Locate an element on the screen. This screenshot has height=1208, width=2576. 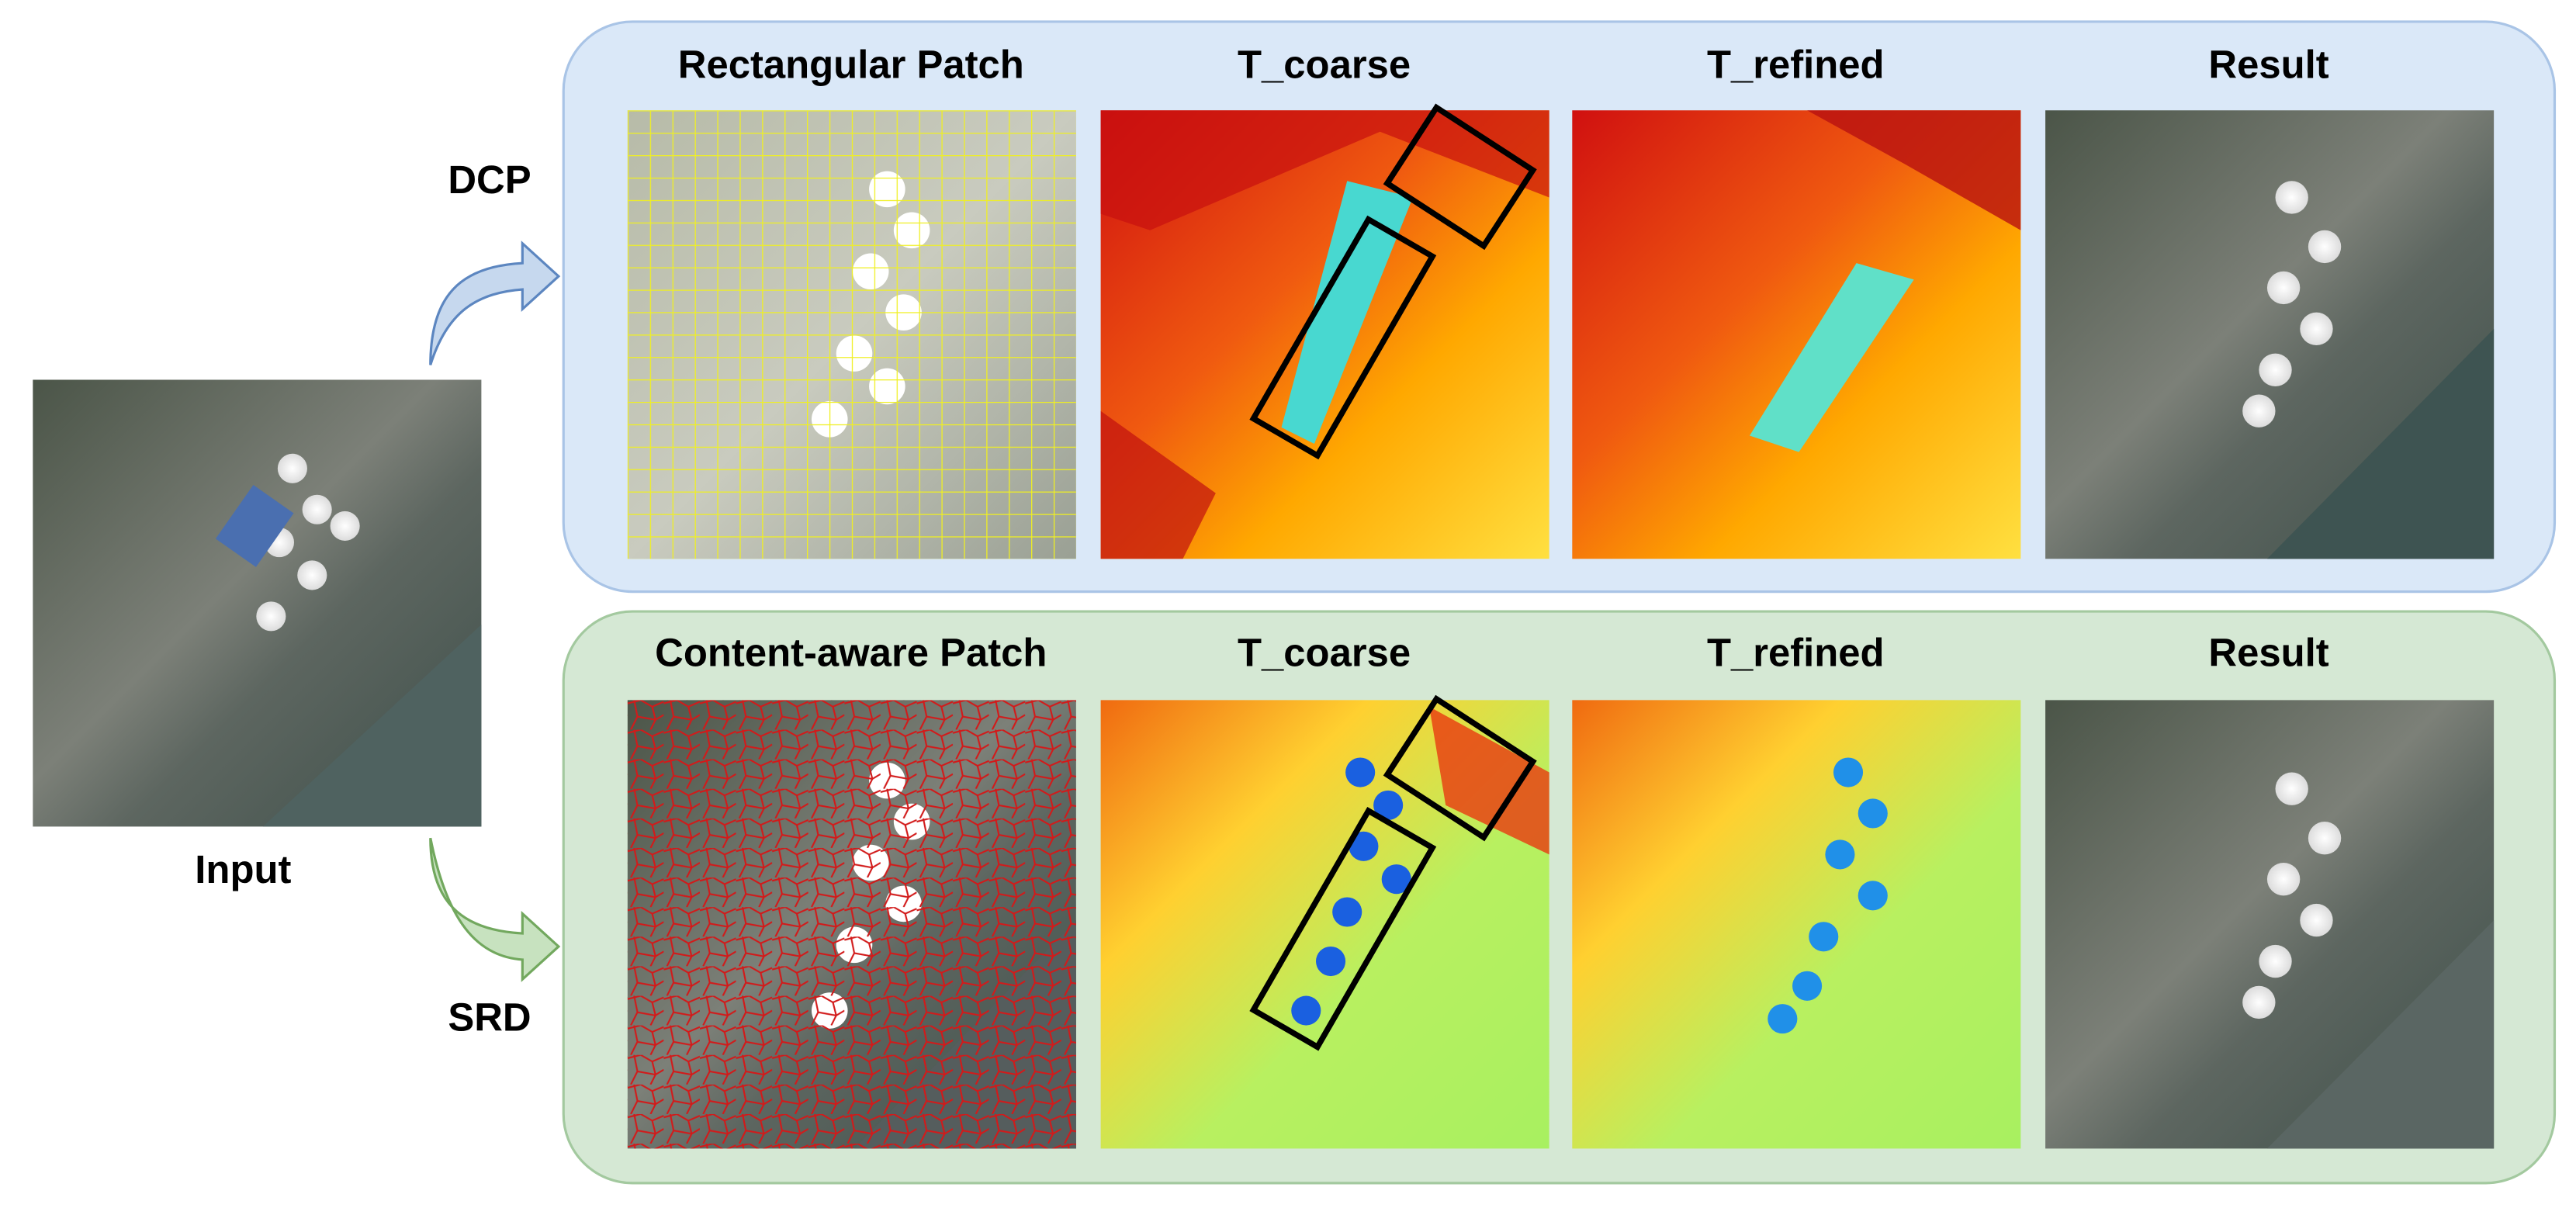
input-label: Input is located at coordinates (243, 869).